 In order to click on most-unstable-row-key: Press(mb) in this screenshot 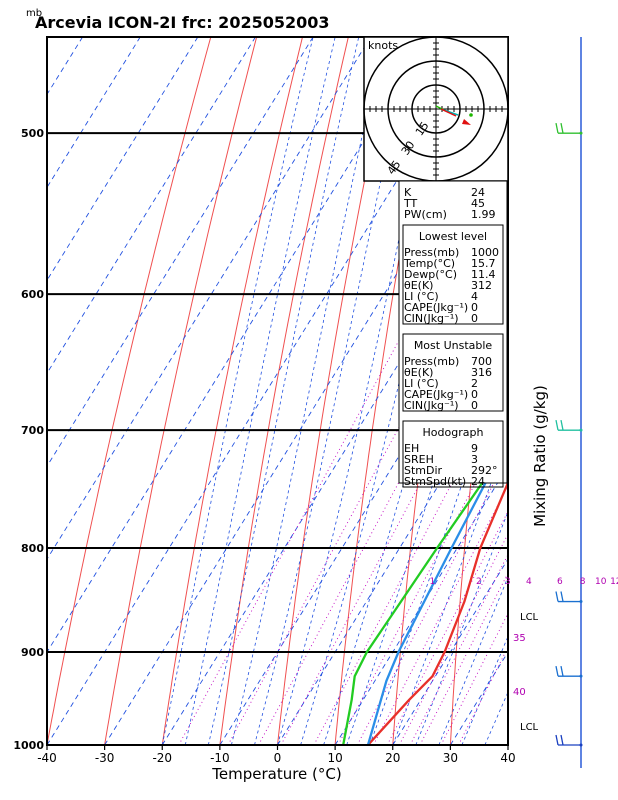, I will do `click(431, 361)`.